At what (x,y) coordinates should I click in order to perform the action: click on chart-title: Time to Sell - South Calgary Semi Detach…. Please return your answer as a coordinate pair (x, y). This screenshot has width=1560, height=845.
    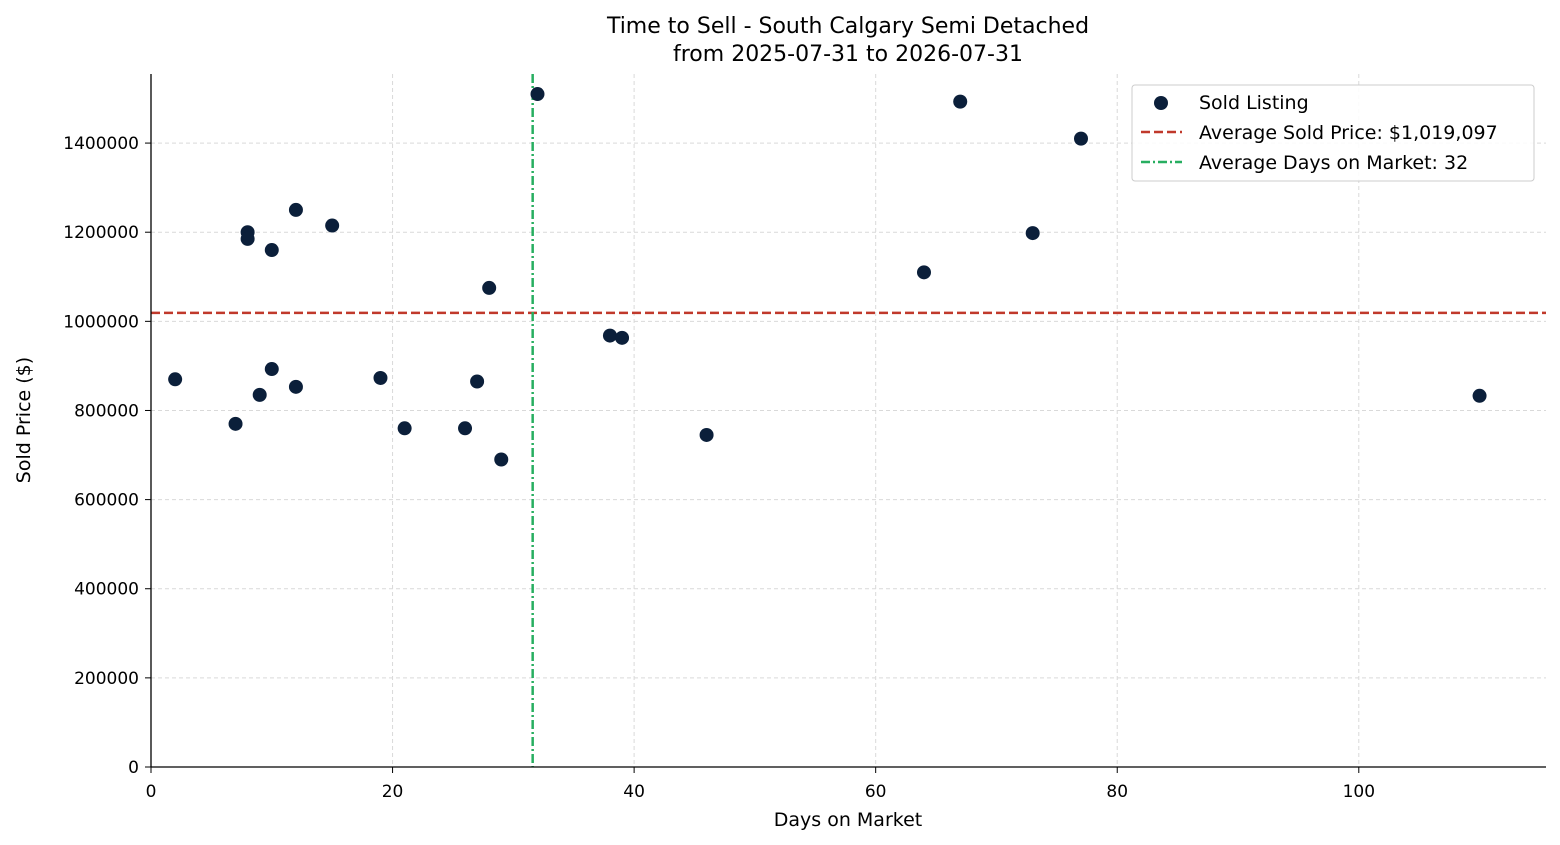
    Looking at the image, I should click on (847, 26).